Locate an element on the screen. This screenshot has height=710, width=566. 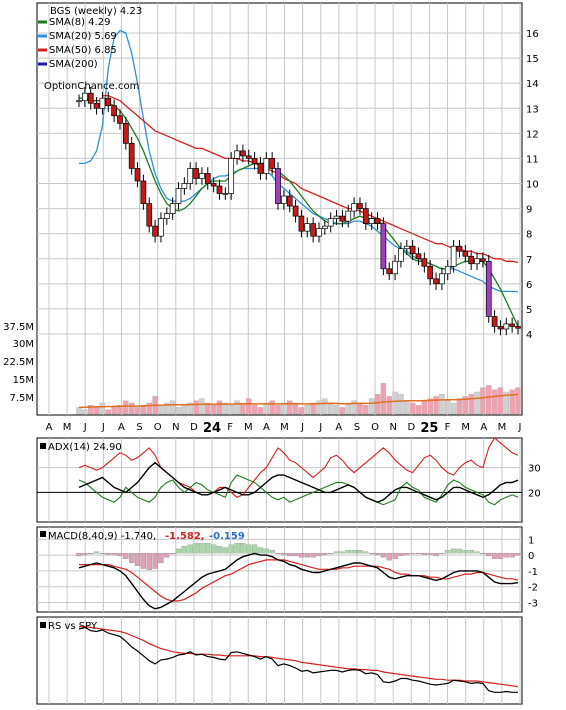
adx-tick-label: 20 is located at coordinates (534, 493).